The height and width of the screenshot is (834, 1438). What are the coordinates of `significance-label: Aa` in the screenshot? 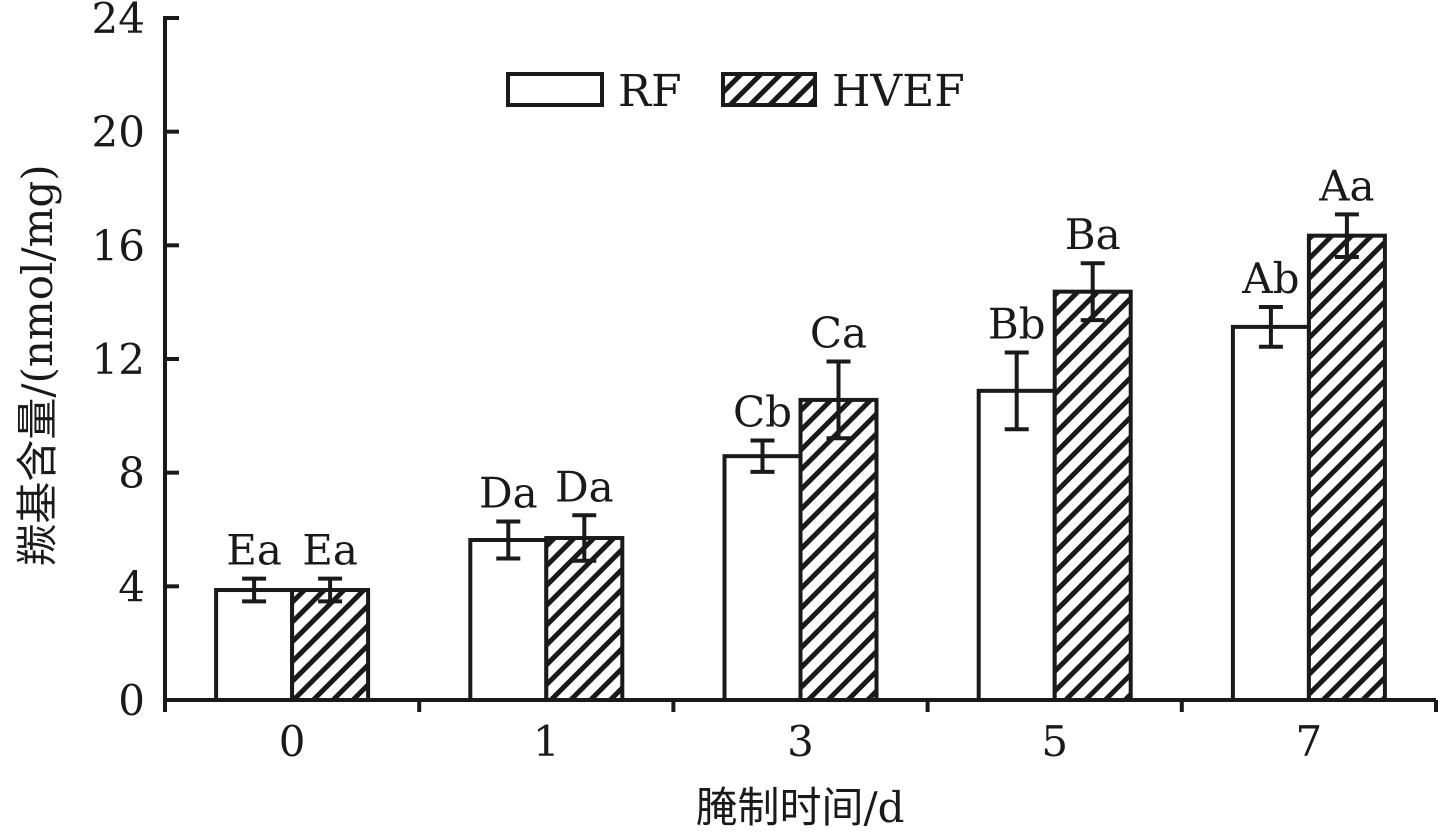 It's located at (1346, 185).